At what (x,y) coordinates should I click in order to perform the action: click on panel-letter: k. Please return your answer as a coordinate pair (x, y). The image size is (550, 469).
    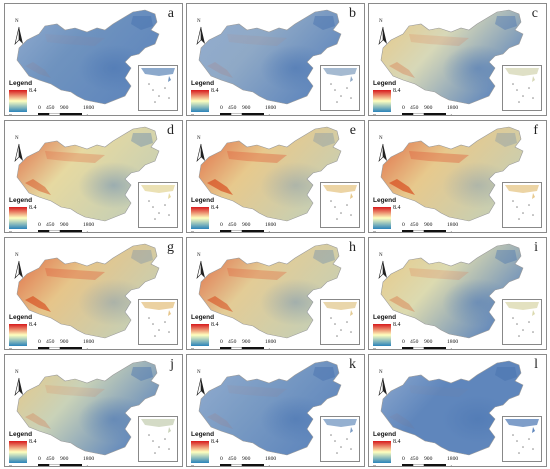
    Looking at the image, I should click on (352, 364).